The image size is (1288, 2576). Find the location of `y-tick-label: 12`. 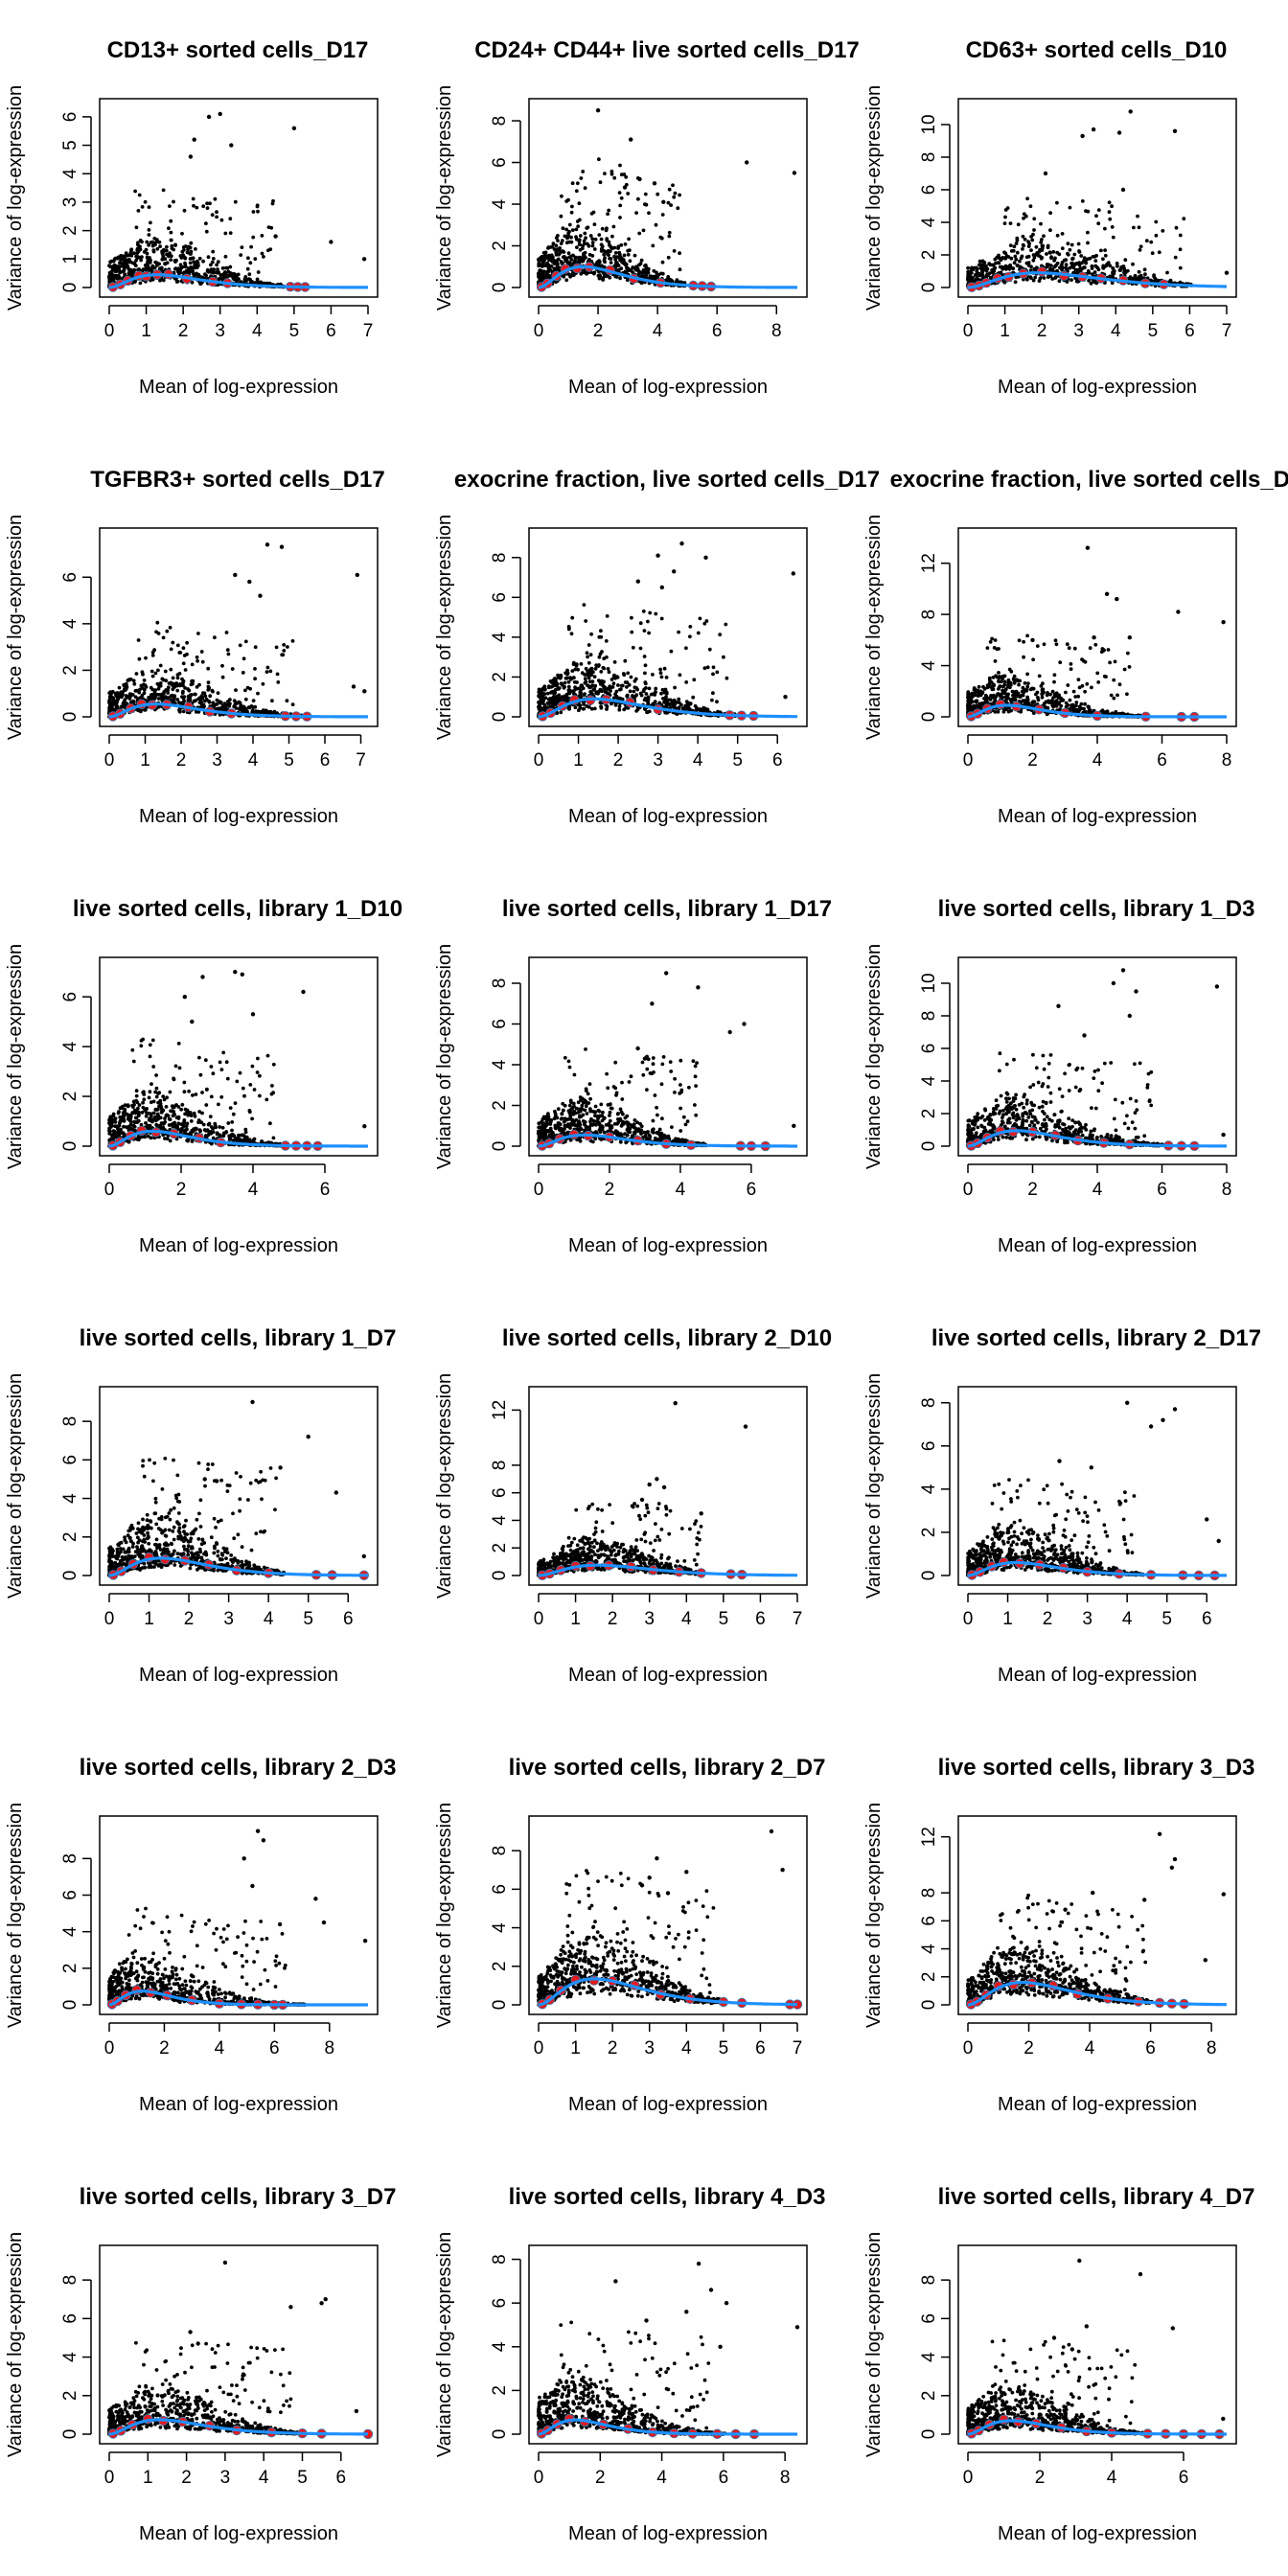

y-tick-label: 12 is located at coordinates (929, 563).